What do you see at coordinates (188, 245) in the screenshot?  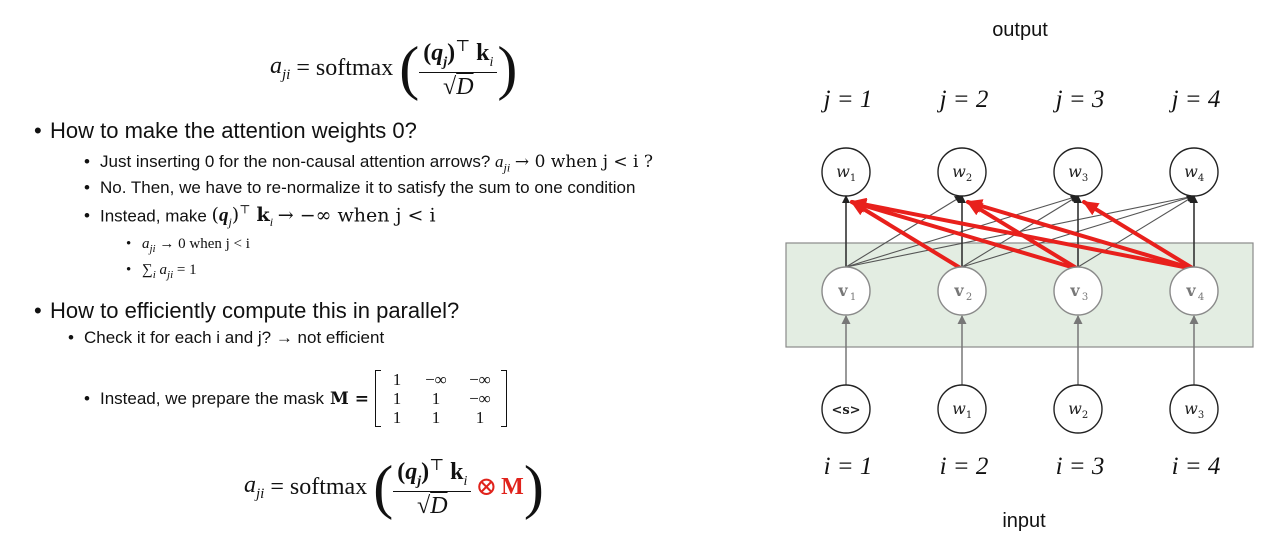 I see `bullet-aji-zero: • aji → 0 when j < i` at bounding box center [188, 245].